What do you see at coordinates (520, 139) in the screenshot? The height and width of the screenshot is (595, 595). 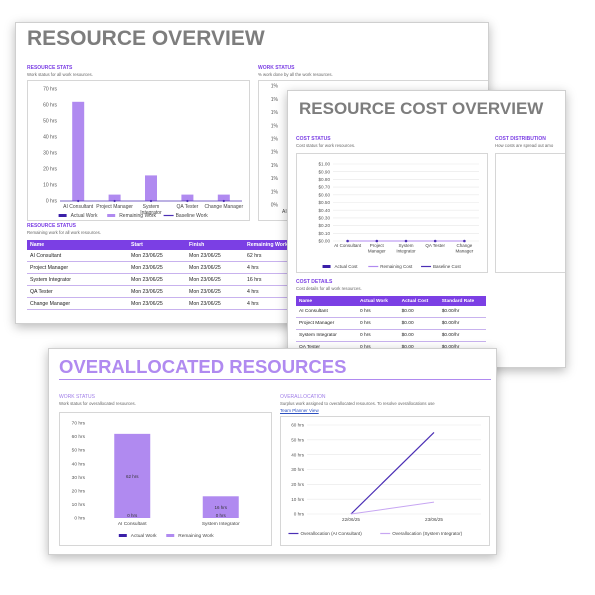 I see `cost-distribution-heading: COST DISTRIBUTION` at bounding box center [520, 139].